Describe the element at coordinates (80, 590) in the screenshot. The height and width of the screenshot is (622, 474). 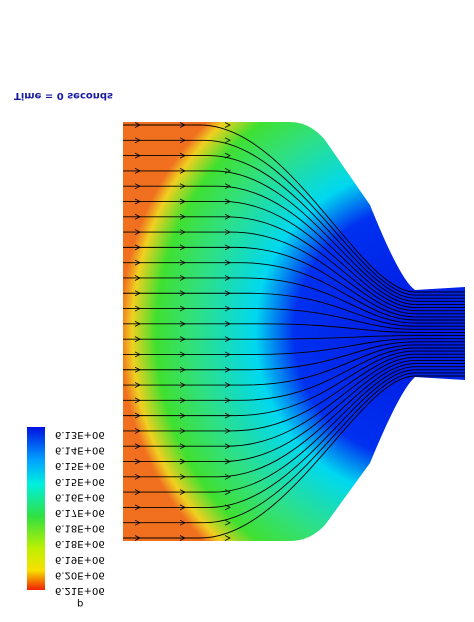
I see `colorbar-label: 6.21E+06` at that location.